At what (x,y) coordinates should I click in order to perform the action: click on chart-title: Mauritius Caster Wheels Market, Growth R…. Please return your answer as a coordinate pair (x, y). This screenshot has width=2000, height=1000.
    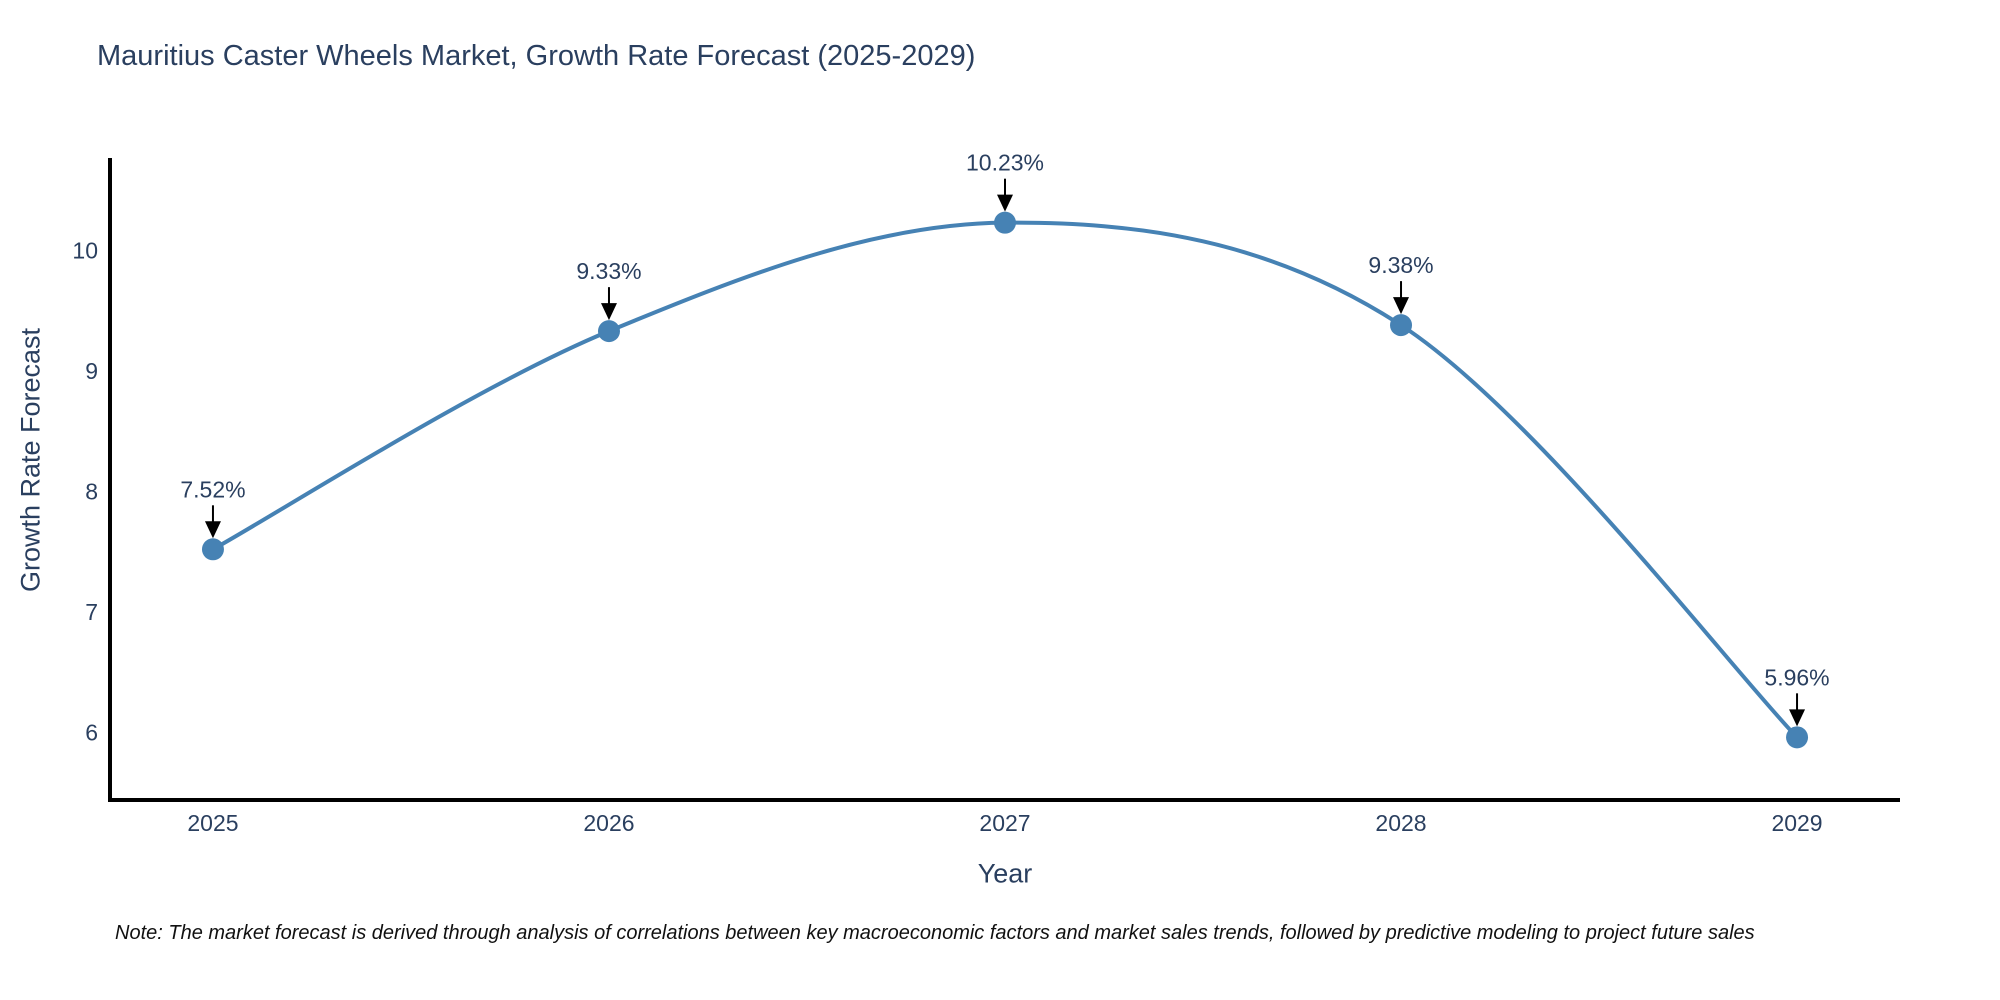
    Looking at the image, I should click on (536, 56).